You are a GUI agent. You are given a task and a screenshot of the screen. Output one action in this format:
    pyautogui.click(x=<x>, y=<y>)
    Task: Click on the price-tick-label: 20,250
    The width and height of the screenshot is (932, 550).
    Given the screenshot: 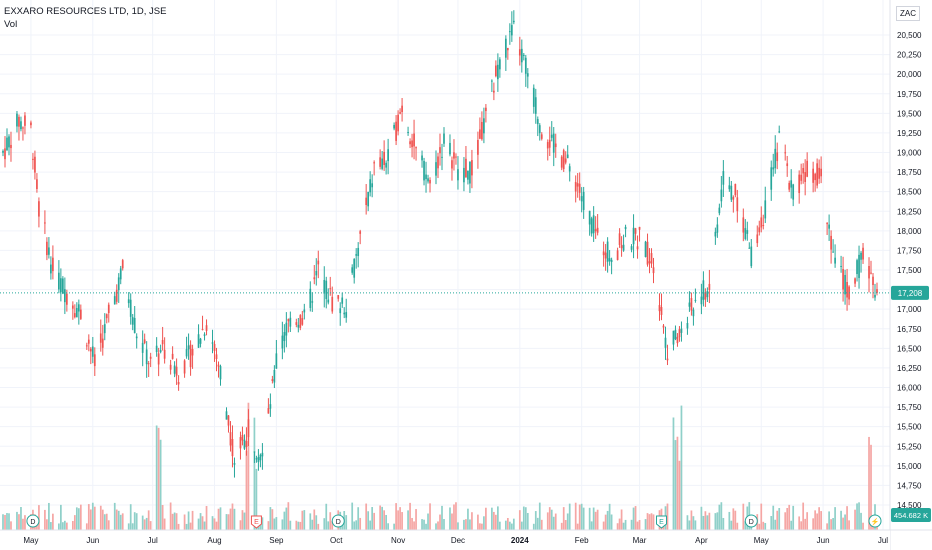 What is the action you would take?
    pyautogui.click(x=909, y=55)
    